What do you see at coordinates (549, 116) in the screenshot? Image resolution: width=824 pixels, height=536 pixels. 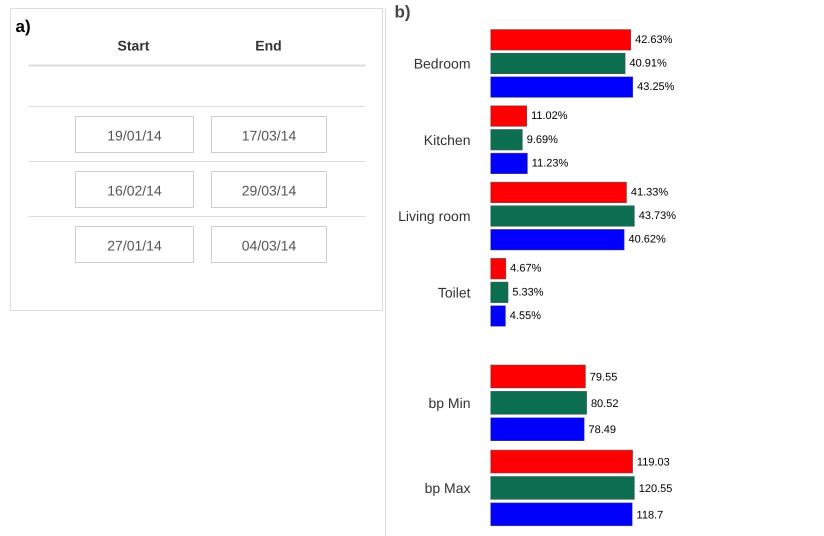 I see `data-label: 11.02%` at bounding box center [549, 116].